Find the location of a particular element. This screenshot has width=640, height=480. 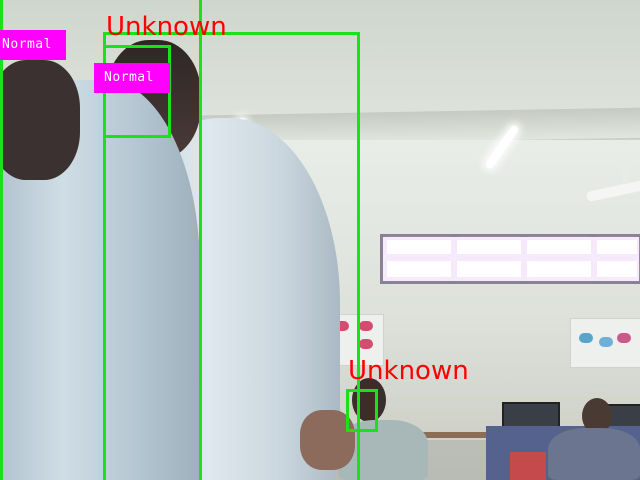

detection-label-background: Unknown is located at coordinates (408, 371).